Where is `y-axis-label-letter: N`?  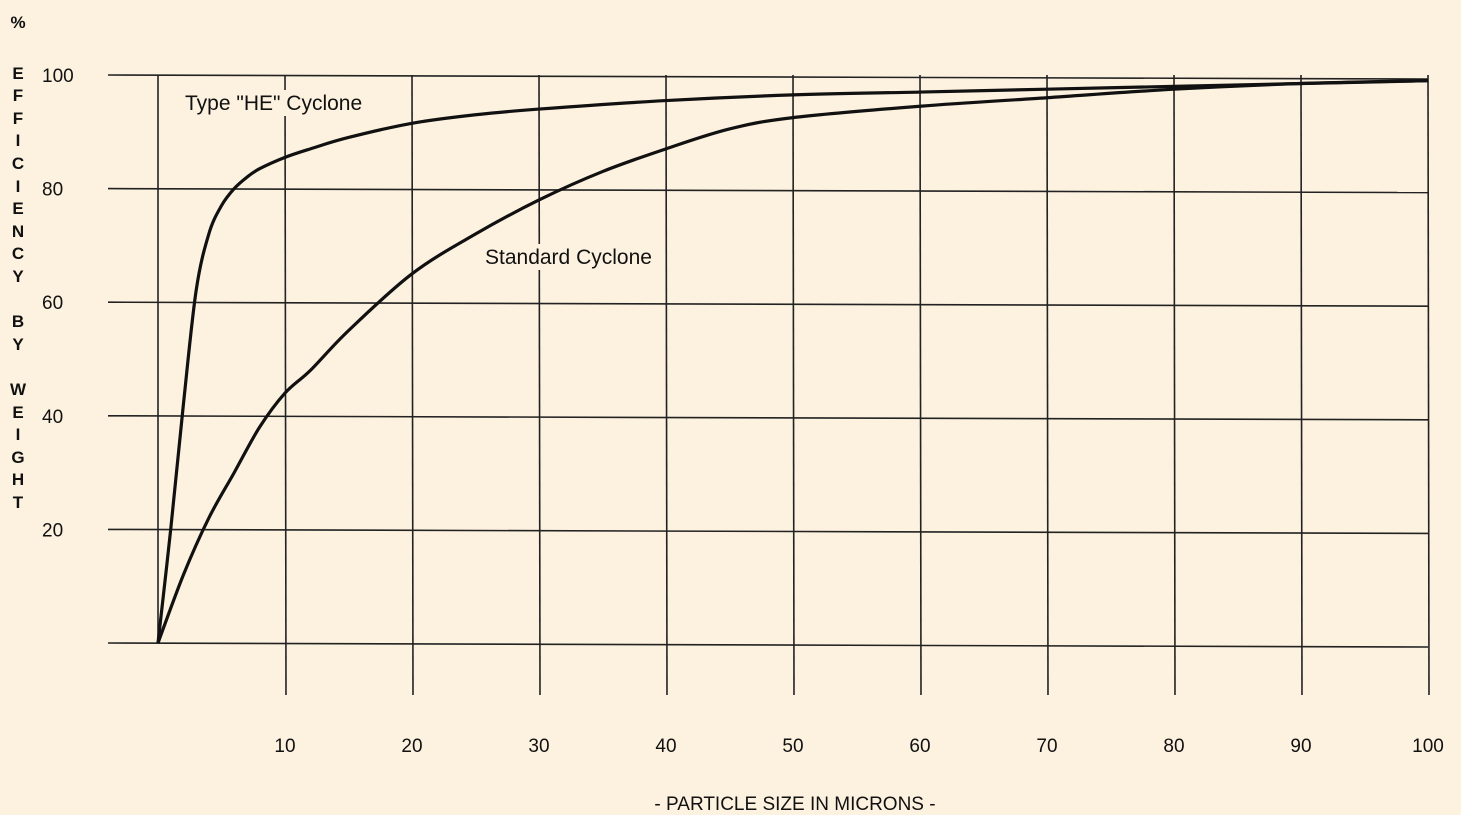 y-axis-label-letter: N is located at coordinates (18, 231).